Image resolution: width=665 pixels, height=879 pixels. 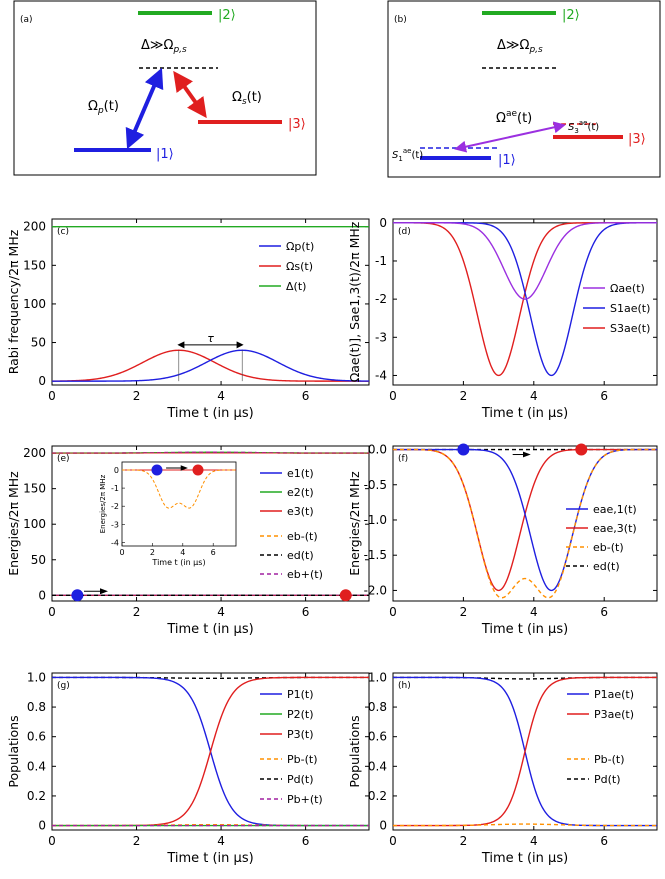 I want to click on pump-arrow, so click(x=144, y=108).